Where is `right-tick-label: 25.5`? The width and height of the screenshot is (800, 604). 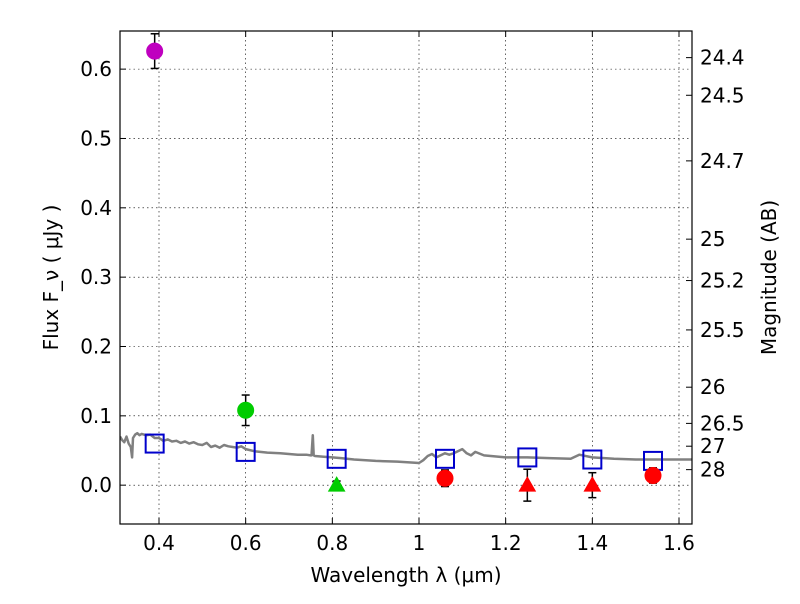
right-tick-label: 25.5 is located at coordinates (722, 330).